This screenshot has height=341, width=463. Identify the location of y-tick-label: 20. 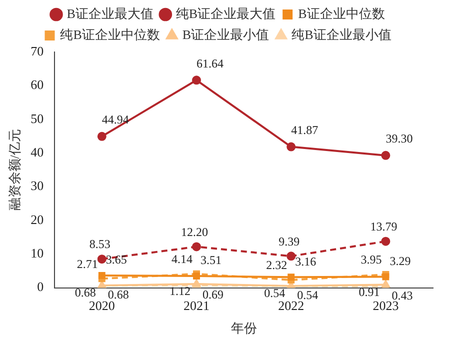
(37, 219).